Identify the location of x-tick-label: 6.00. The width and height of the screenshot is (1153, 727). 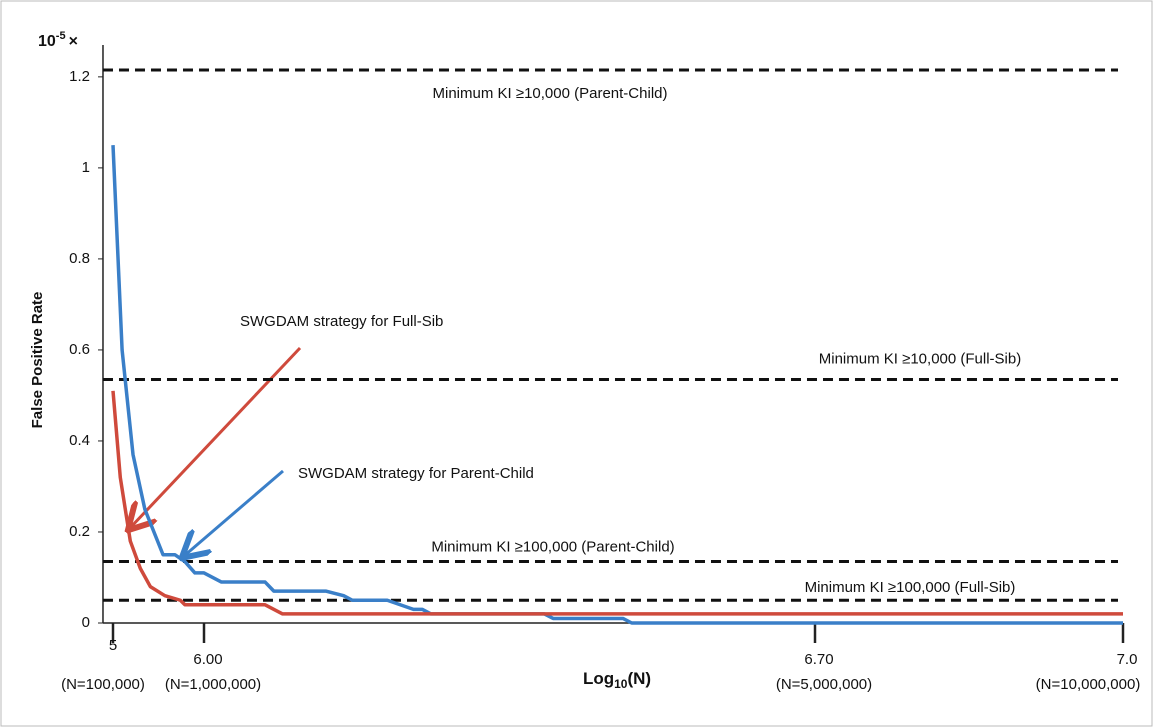
(207, 659).